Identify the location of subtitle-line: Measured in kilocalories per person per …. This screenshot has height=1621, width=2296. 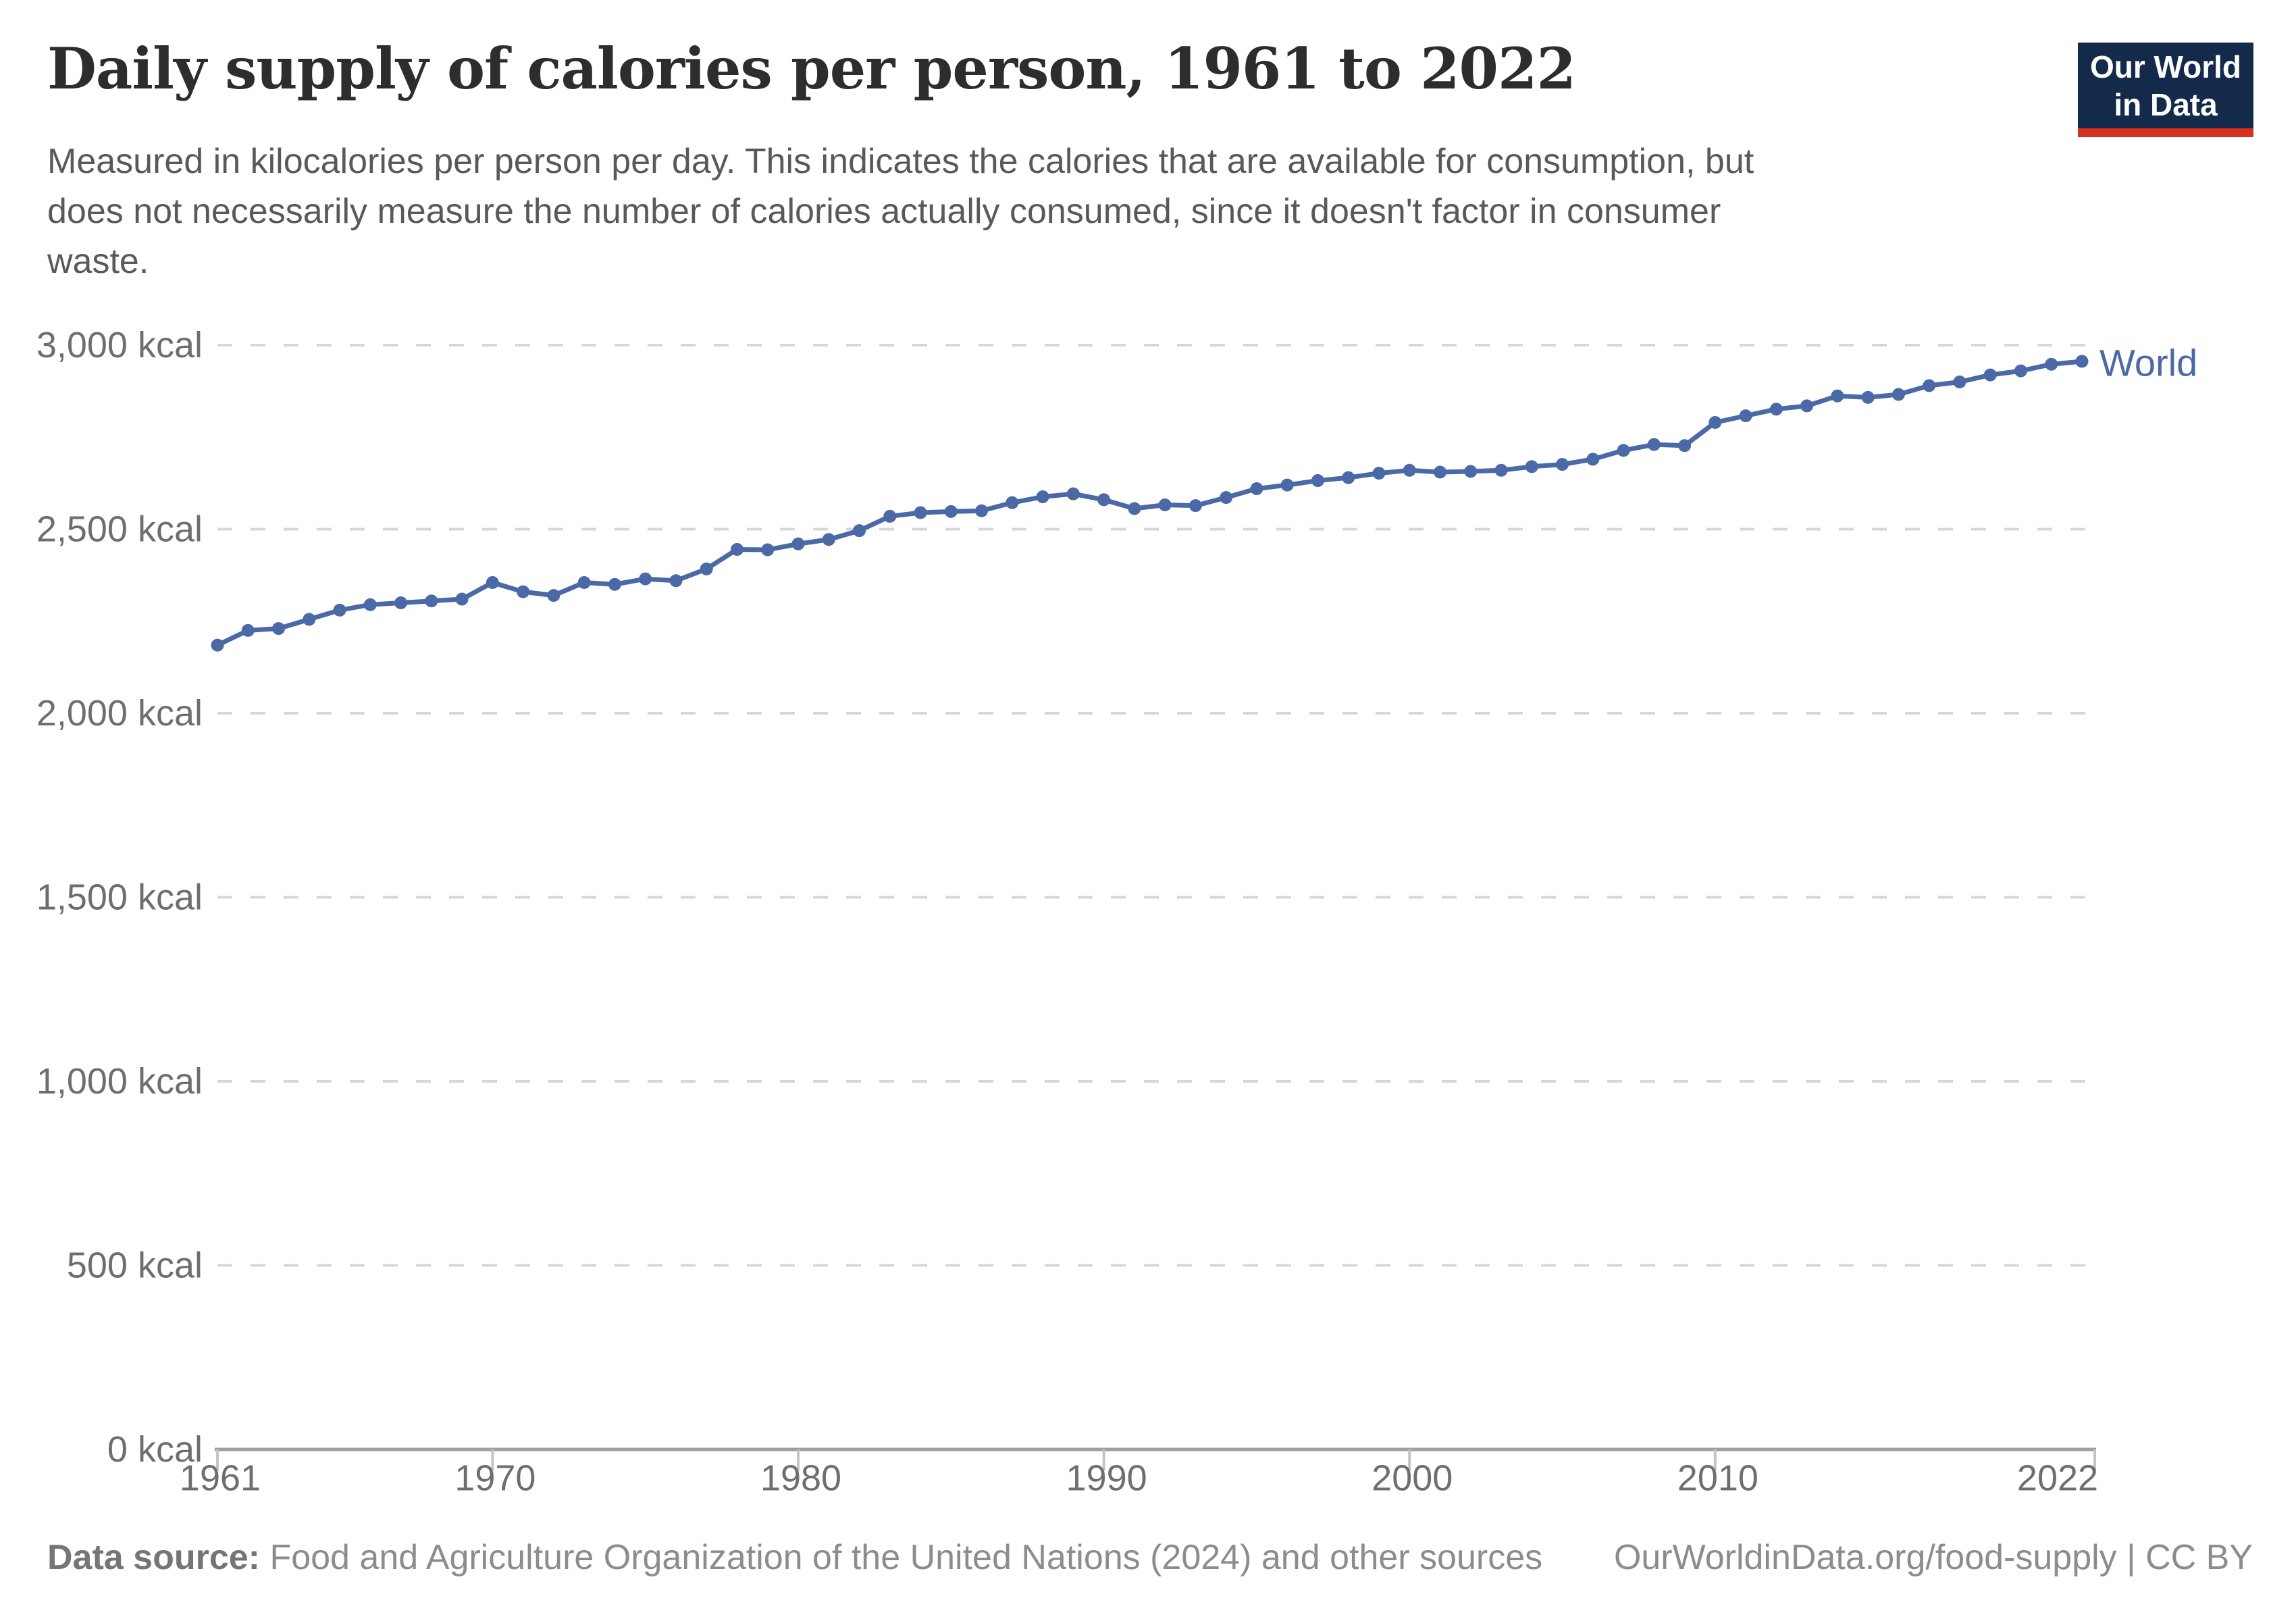
(900, 161).